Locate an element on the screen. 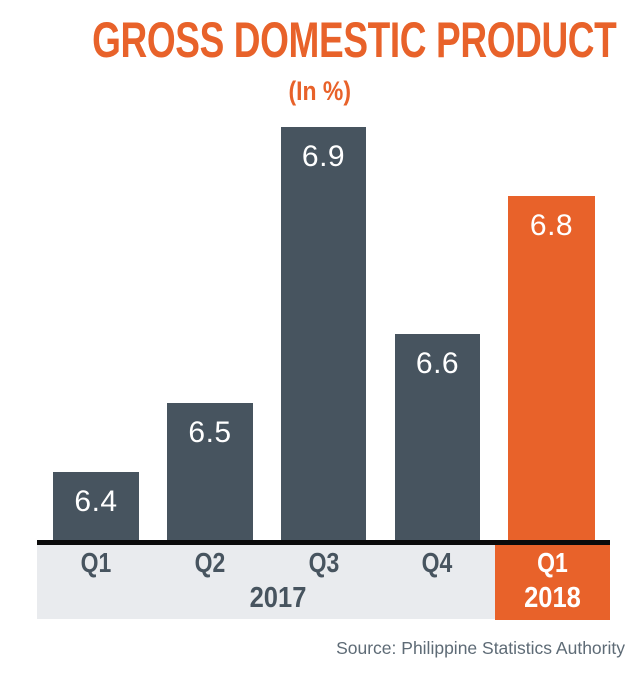 This screenshot has width=640, height=684. bar-value-label: 6.9 is located at coordinates (323, 156).